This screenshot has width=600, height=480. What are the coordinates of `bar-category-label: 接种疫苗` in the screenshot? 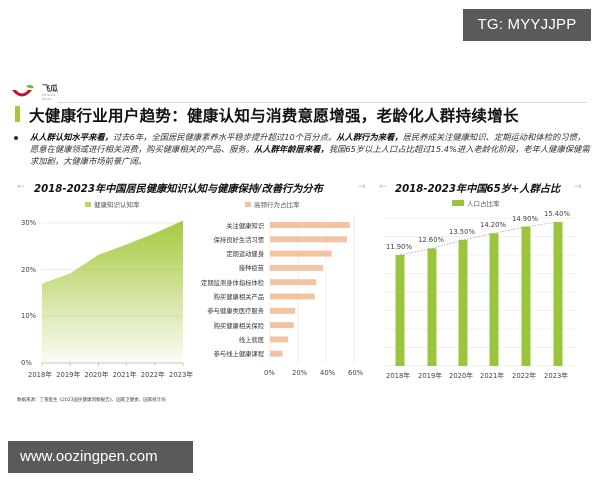 It's located at (251, 269).